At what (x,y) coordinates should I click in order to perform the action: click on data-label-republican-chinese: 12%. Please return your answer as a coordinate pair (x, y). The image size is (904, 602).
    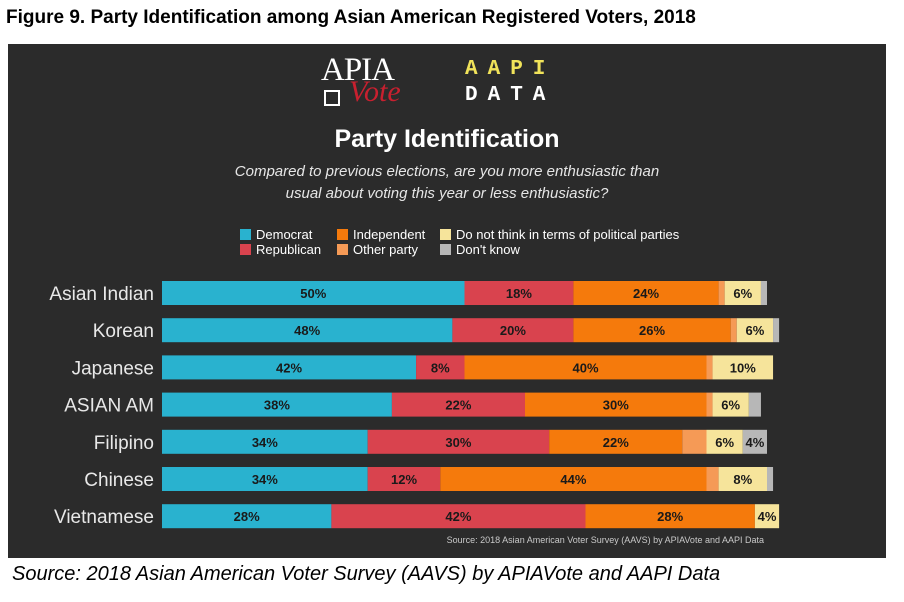
    Looking at the image, I should click on (404, 479).